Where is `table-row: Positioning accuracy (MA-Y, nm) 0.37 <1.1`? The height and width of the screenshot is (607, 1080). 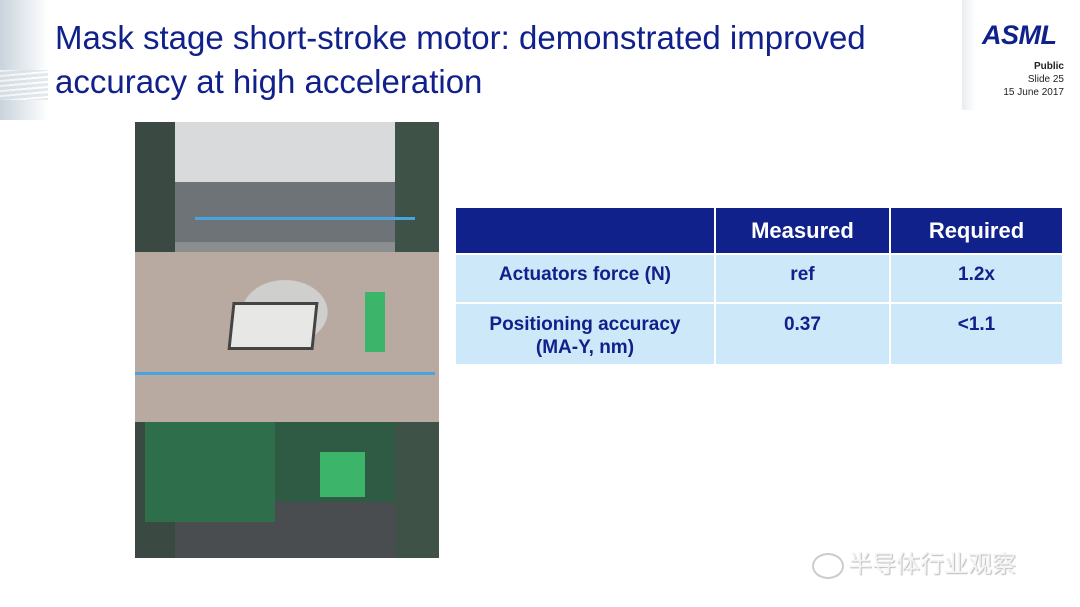 table-row: Positioning accuracy (MA-Y, nm) 0.37 <1.1 is located at coordinates (759, 334).